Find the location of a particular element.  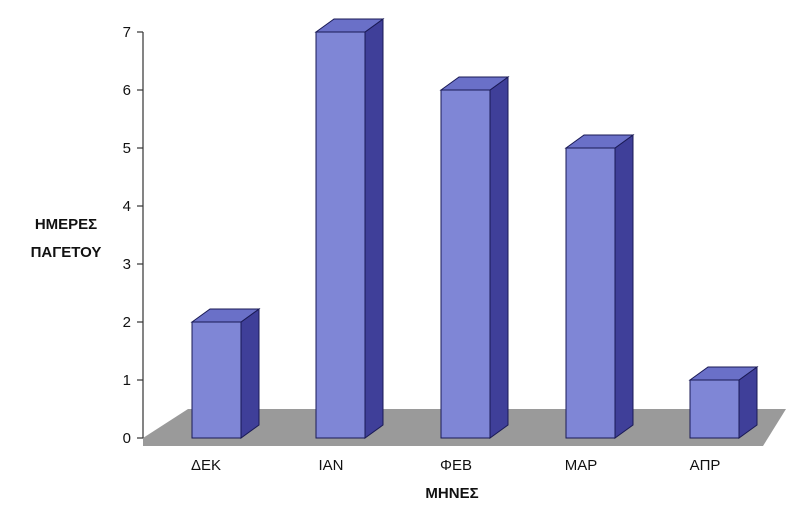

y-tick-label: 2 is located at coordinates (127, 322).